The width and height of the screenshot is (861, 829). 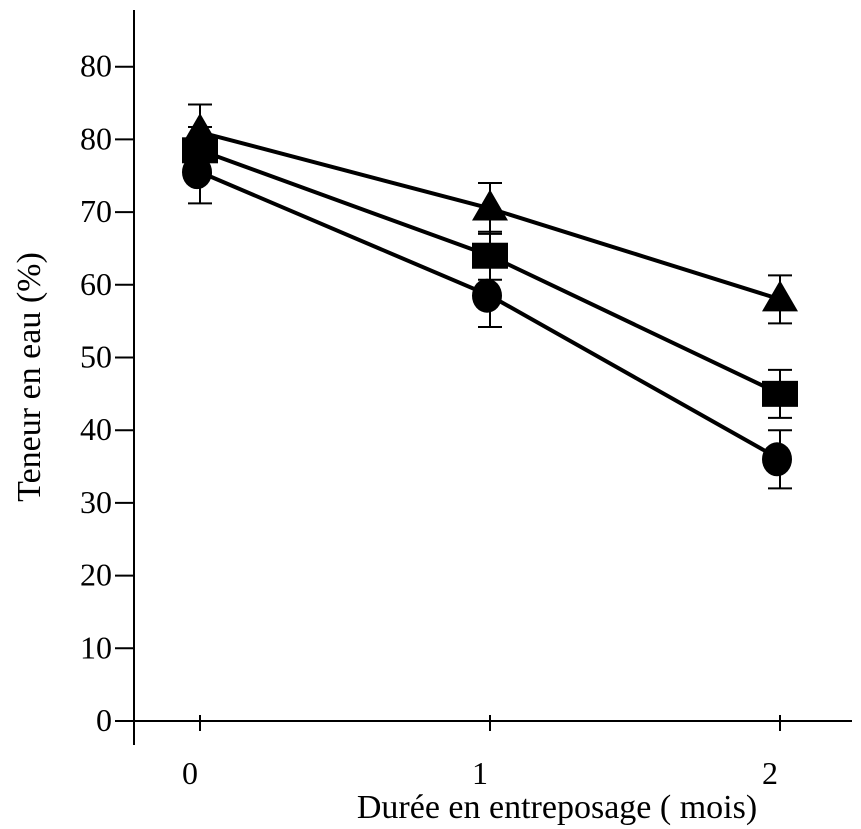 What do you see at coordinates (96, 357) in the screenshot?
I see `y-tick-label: 50` at bounding box center [96, 357].